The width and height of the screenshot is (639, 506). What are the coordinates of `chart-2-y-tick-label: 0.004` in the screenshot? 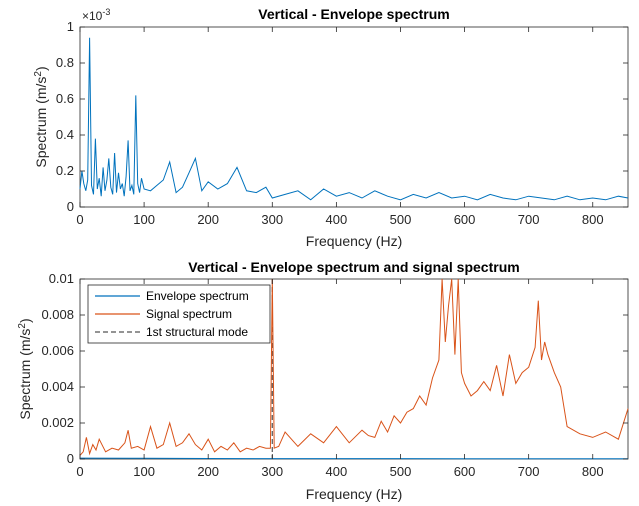 It's located at (57, 386).